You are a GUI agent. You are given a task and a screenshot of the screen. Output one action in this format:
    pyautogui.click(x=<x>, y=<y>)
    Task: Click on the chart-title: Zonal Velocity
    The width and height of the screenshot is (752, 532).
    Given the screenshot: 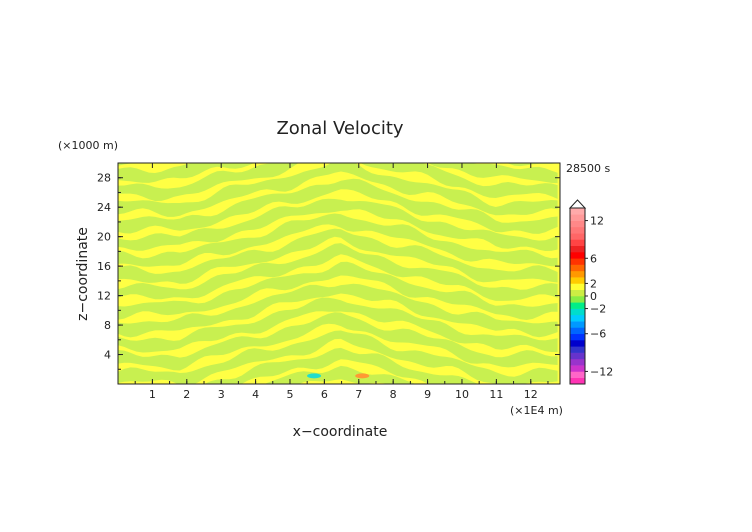 What is the action you would take?
    pyautogui.click(x=339, y=128)
    